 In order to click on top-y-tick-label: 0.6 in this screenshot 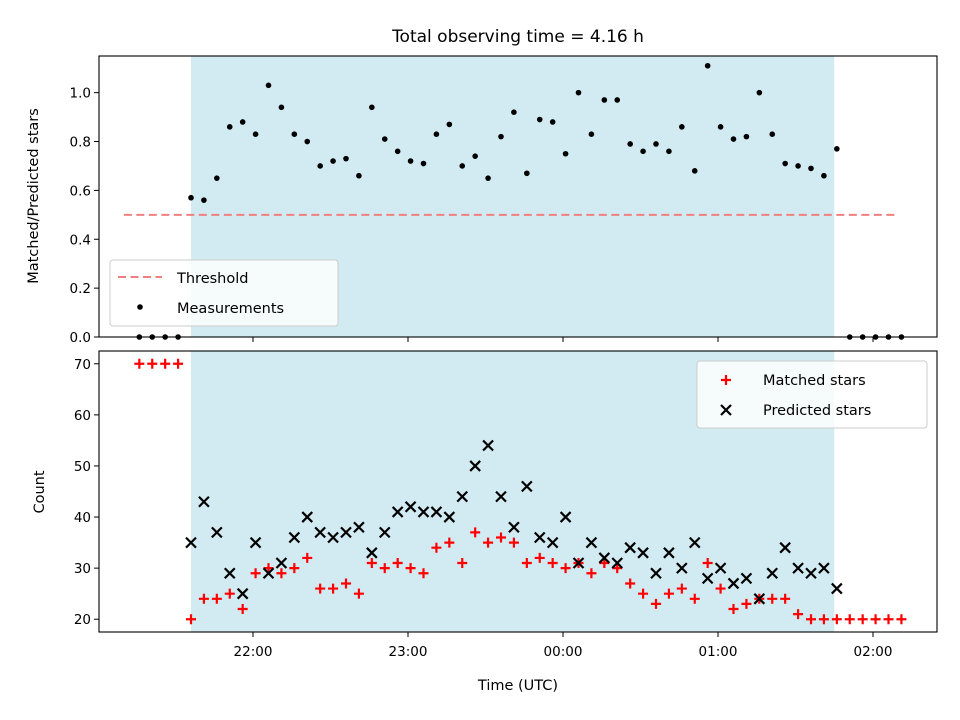, I will do `click(80, 191)`.